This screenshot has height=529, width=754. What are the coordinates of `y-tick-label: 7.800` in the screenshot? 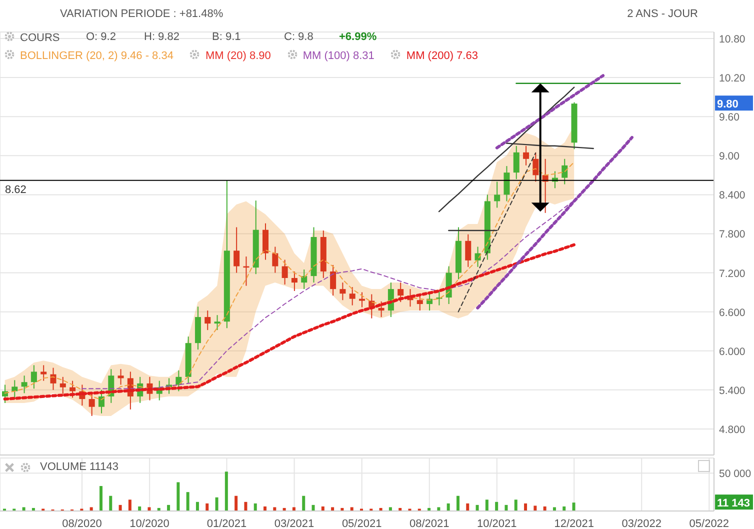 It's located at (732, 234).